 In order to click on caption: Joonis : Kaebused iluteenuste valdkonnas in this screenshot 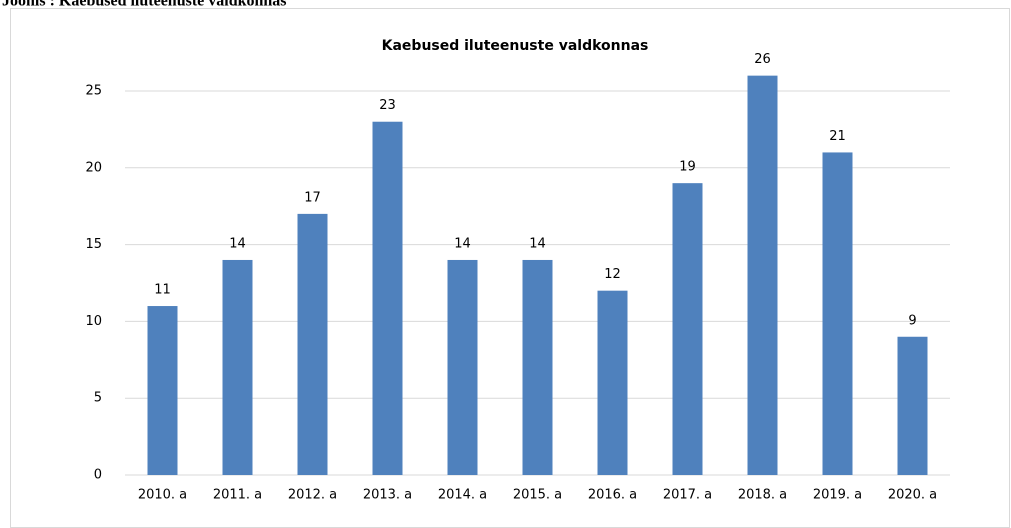, I will do `click(144, 5)`.